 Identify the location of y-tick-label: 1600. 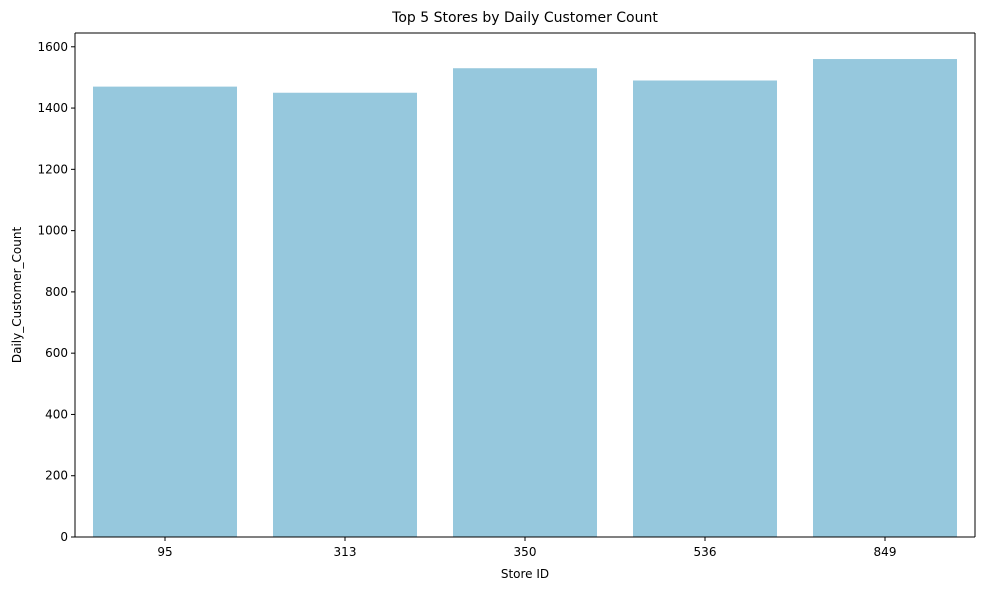
(52, 47).